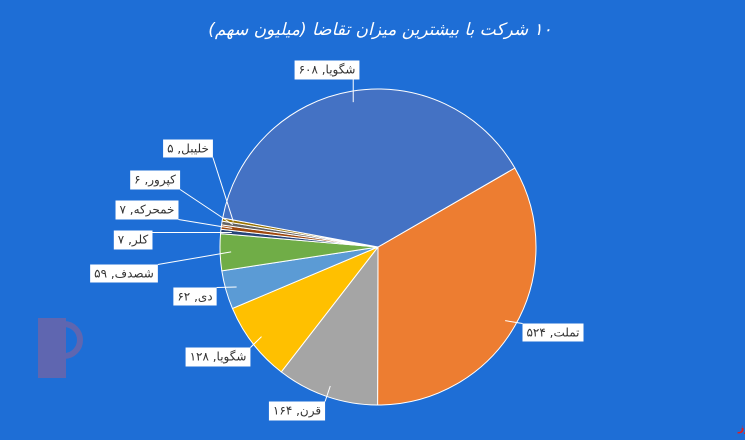 The image size is (745, 440). I want to click on data-label-group: کپرور, ۶, so click(155, 180).